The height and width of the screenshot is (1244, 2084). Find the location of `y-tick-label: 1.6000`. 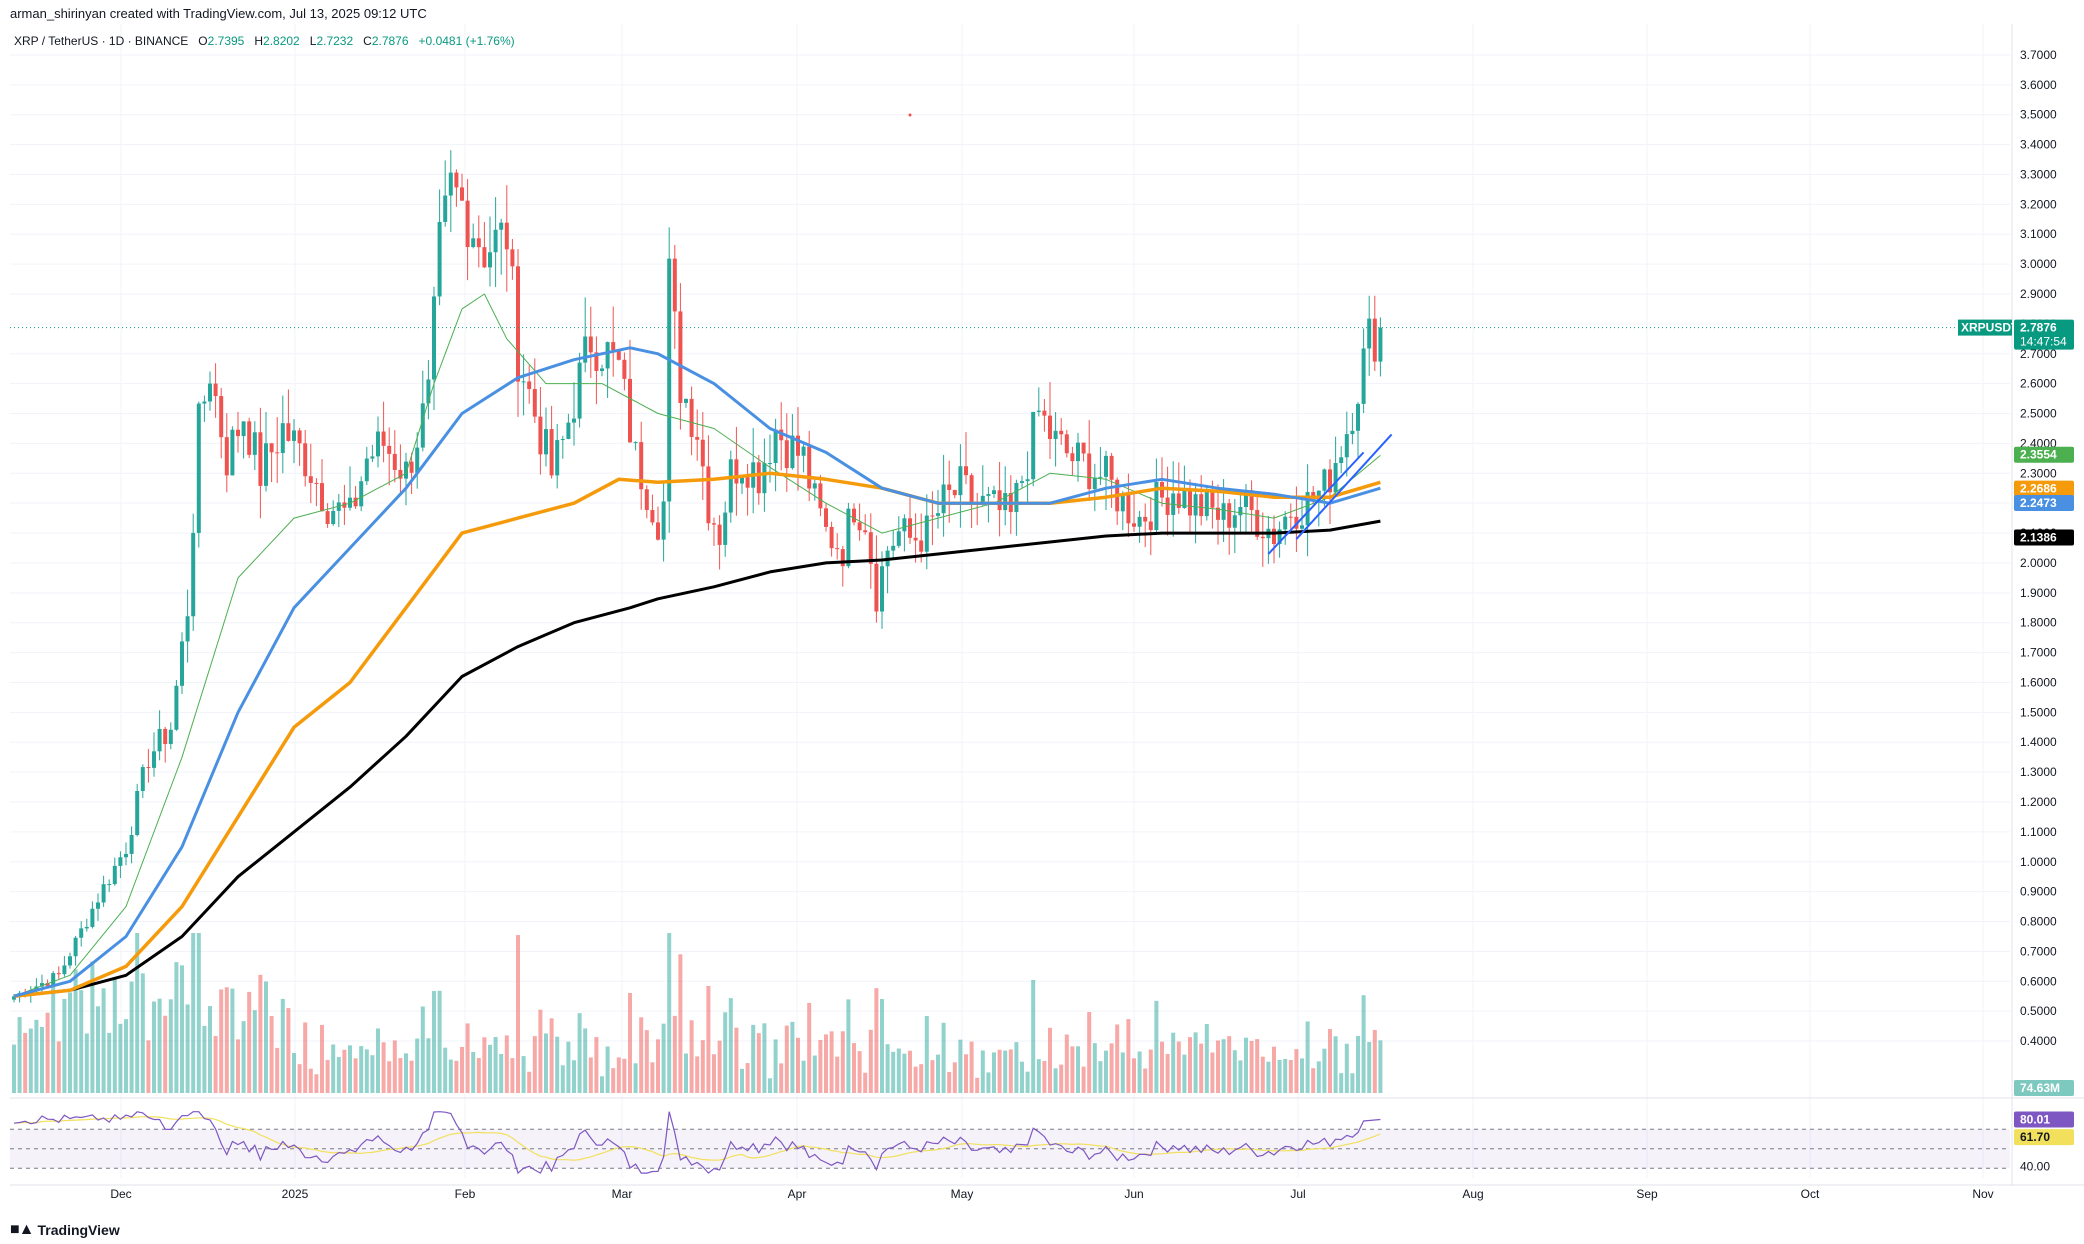

y-tick-label: 1.6000 is located at coordinates (2038, 682).